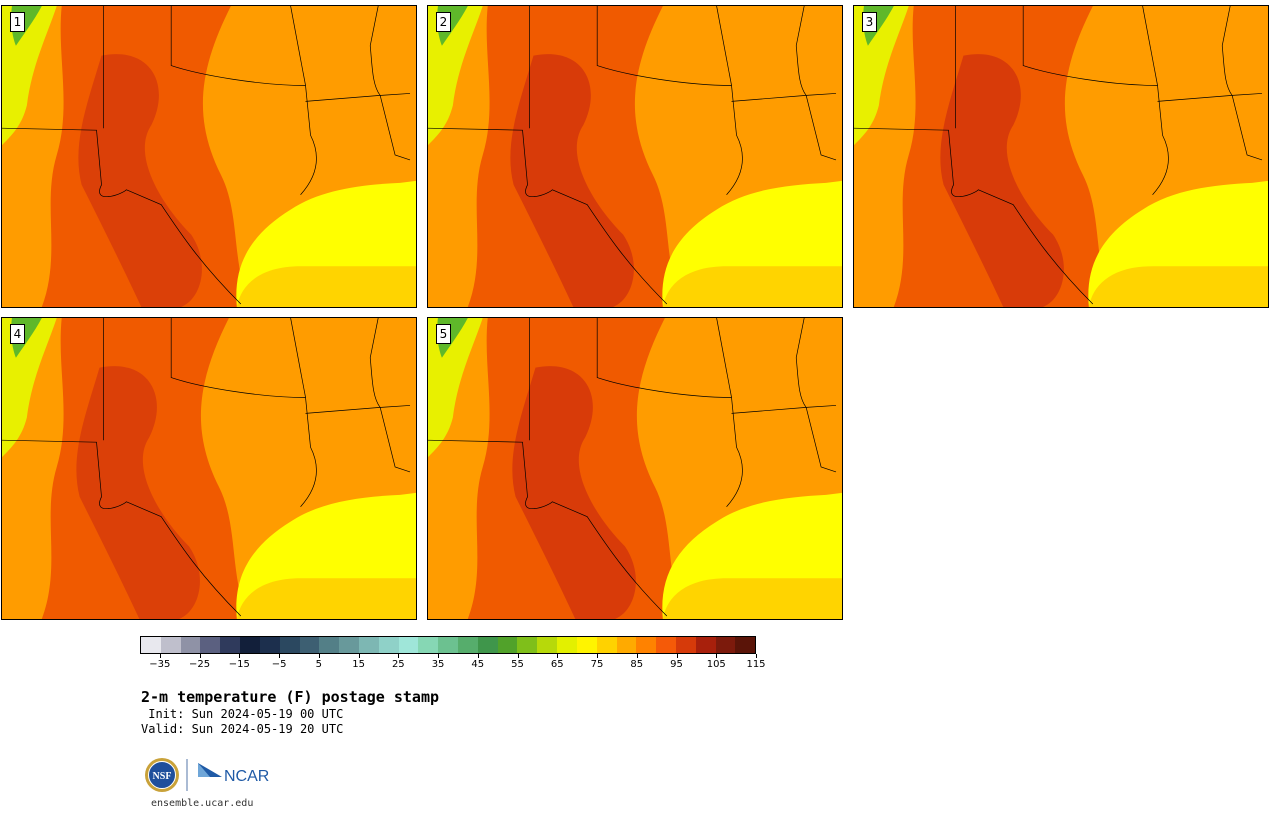  I want to click on colorbar-tick-label: 95, so click(676, 664).